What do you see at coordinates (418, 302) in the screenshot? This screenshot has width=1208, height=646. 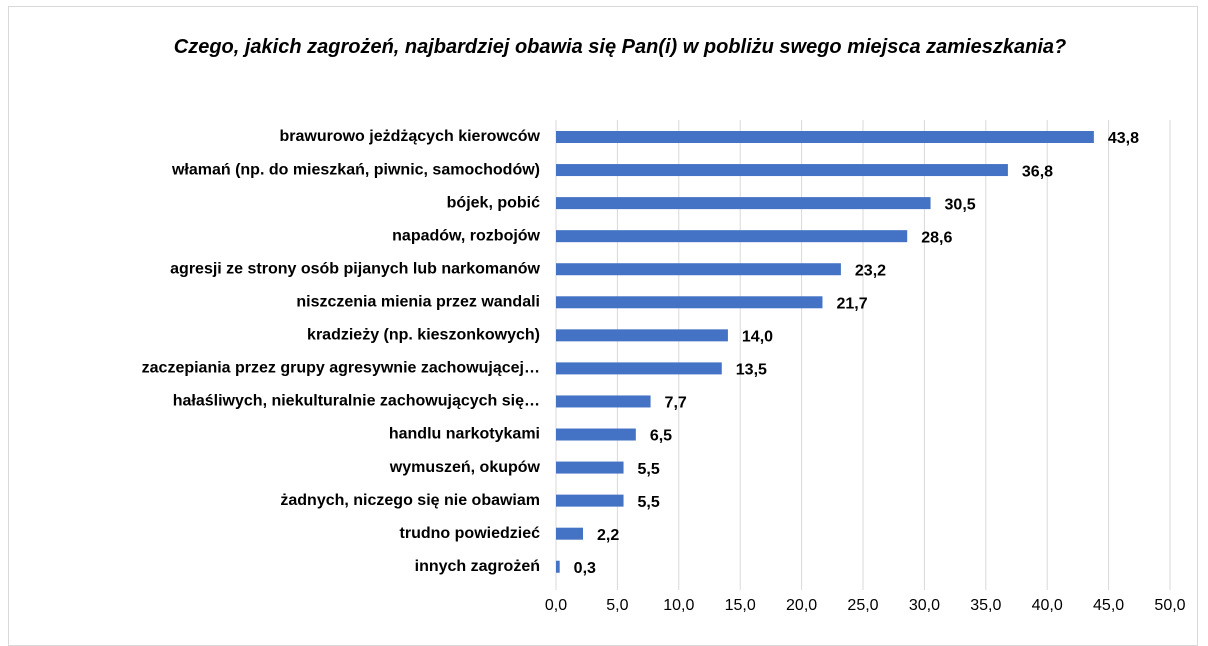 I see `category-label: niszczenia mienia przez wandali` at bounding box center [418, 302].